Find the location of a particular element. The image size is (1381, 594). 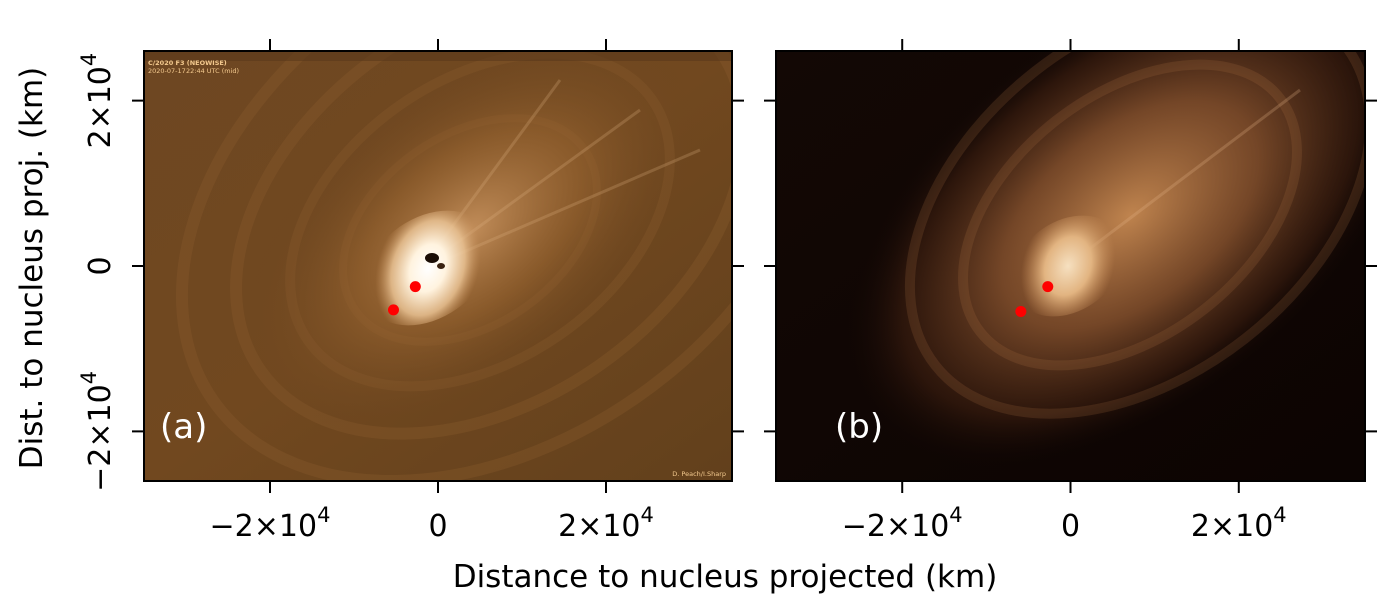

overlay-date: 2020-07-17 is located at coordinates (167, 71).